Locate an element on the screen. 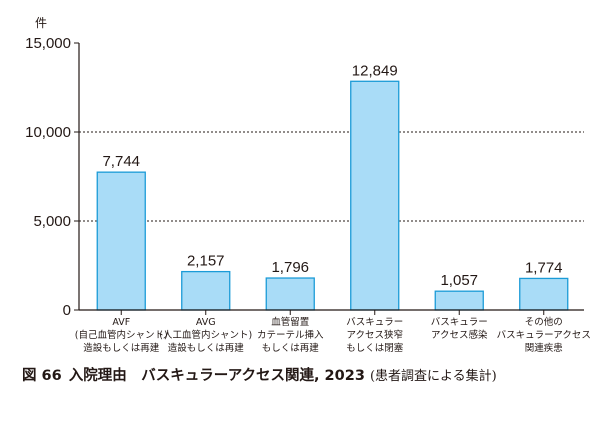 The image size is (610, 421). category-label-4-line-1: バスキュラー is located at coordinates (374, 322).